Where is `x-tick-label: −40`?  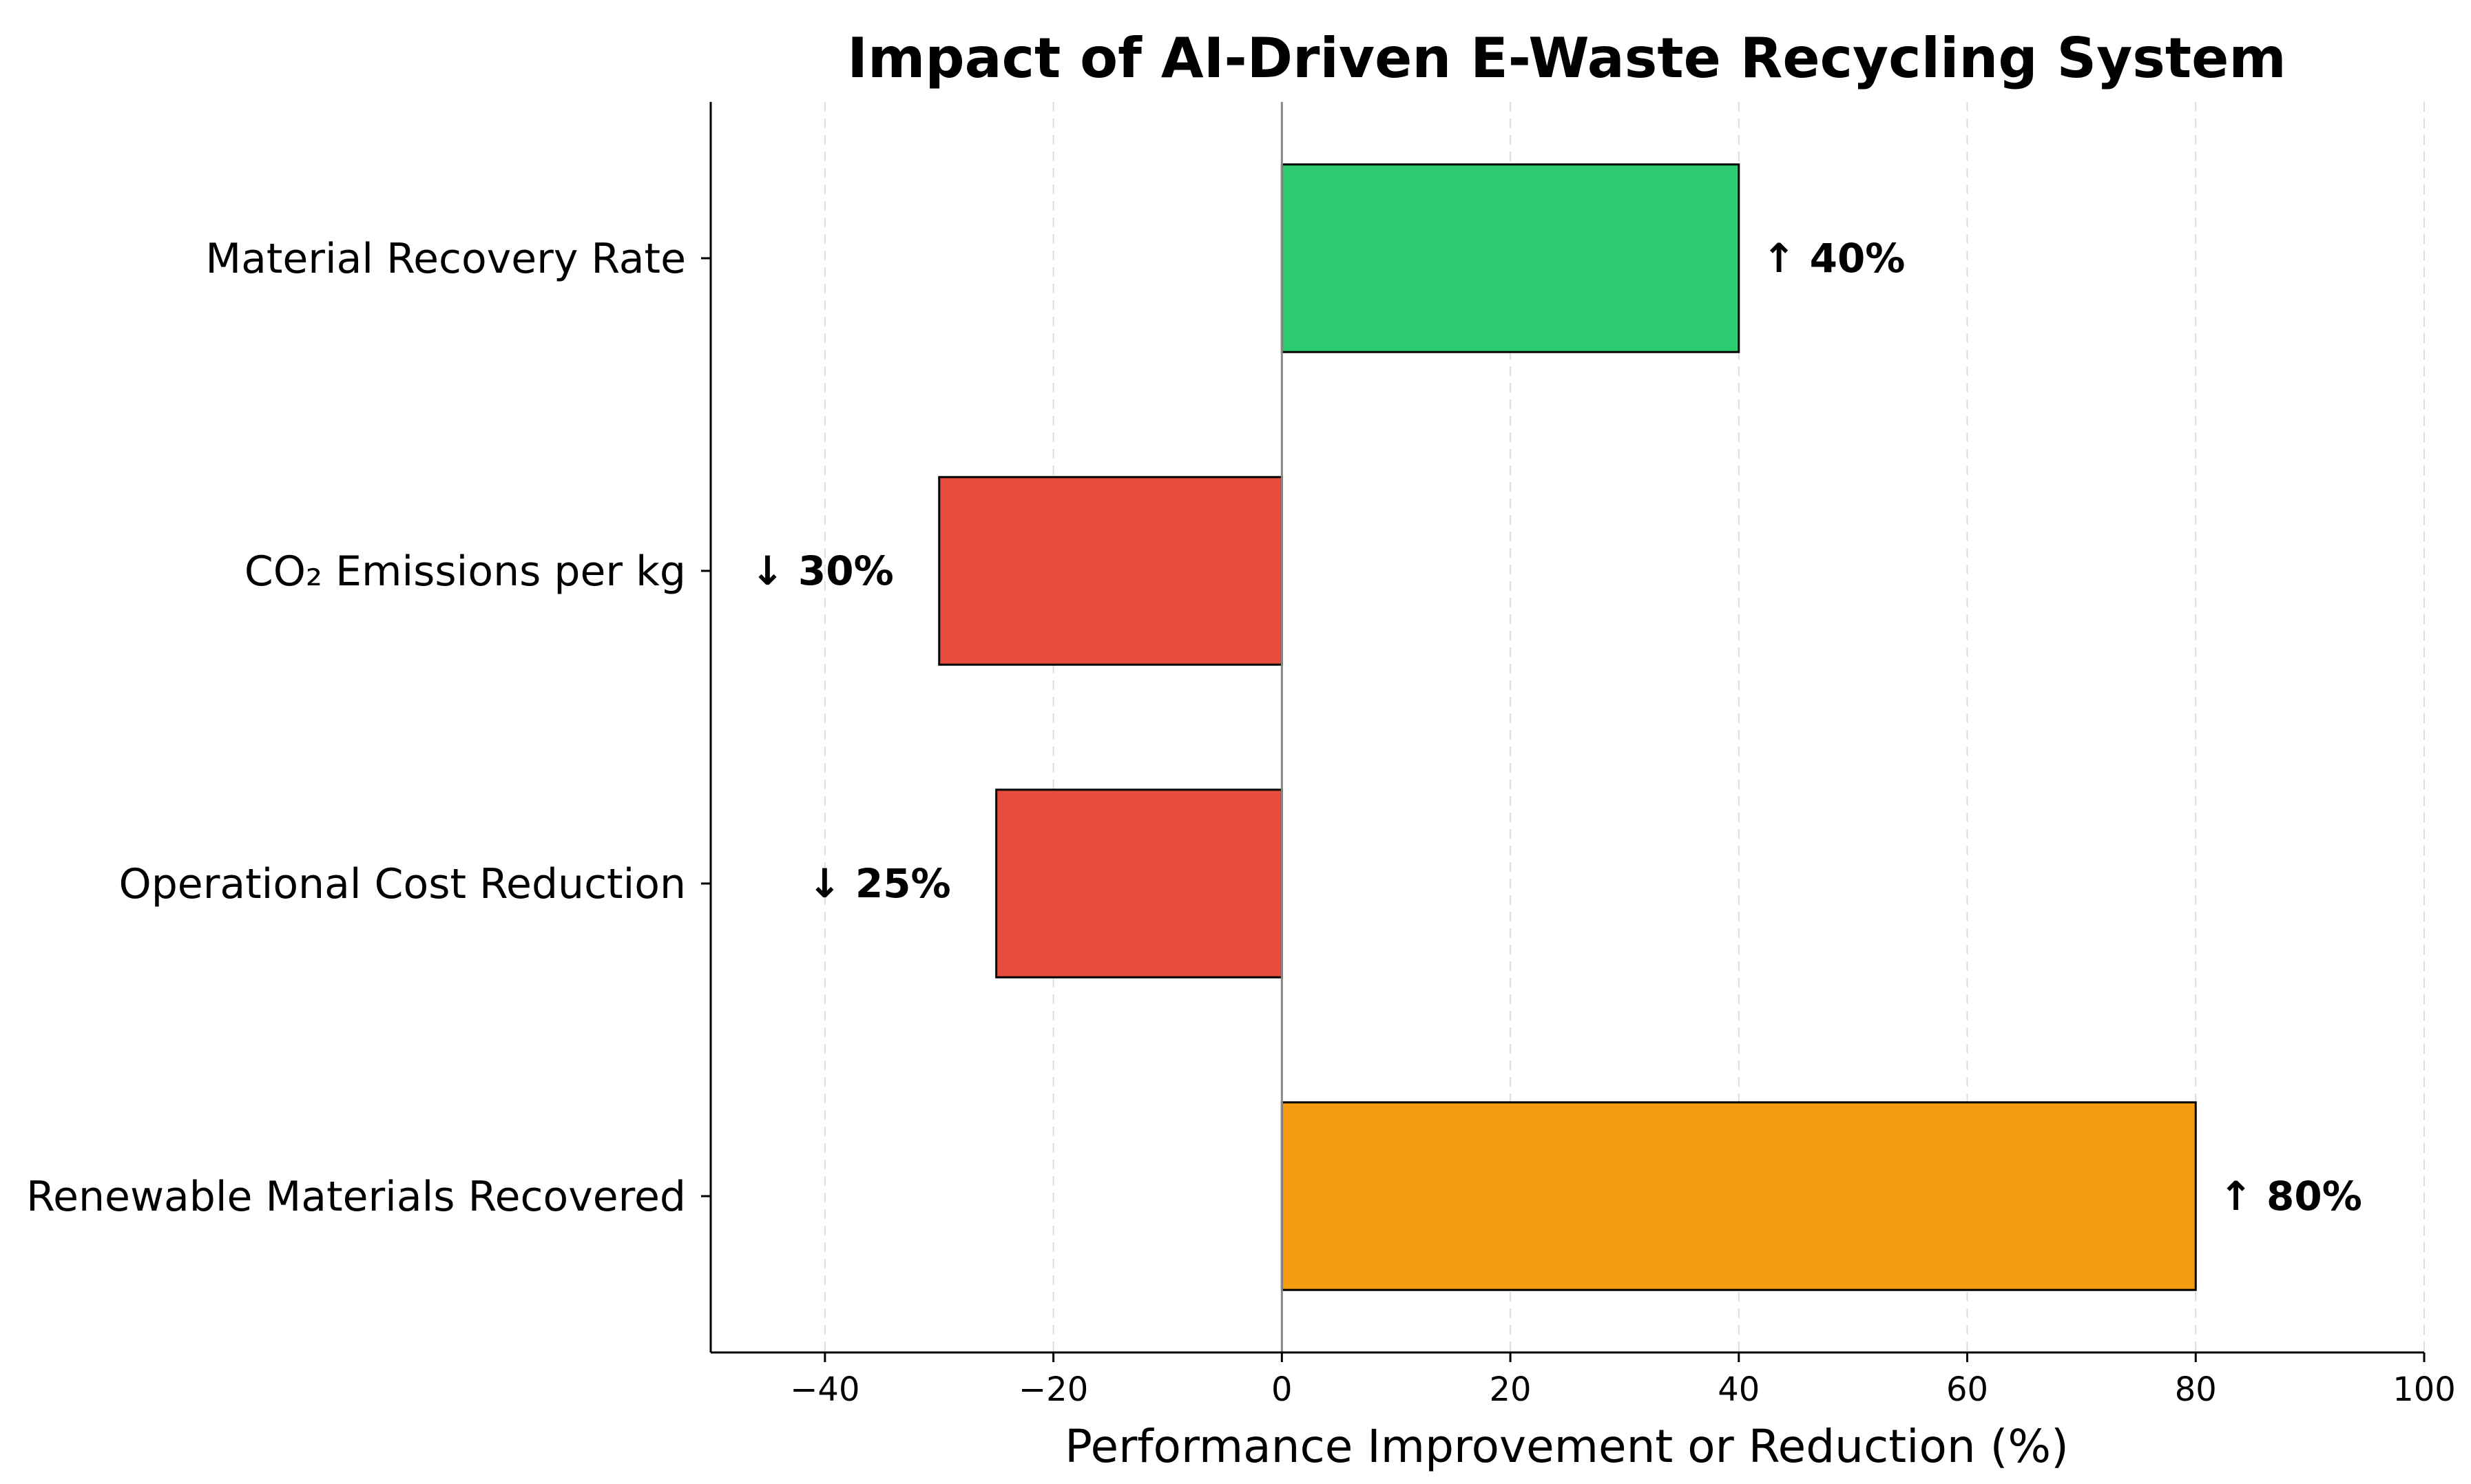
x-tick-label: −40 is located at coordinates (824, 1390).